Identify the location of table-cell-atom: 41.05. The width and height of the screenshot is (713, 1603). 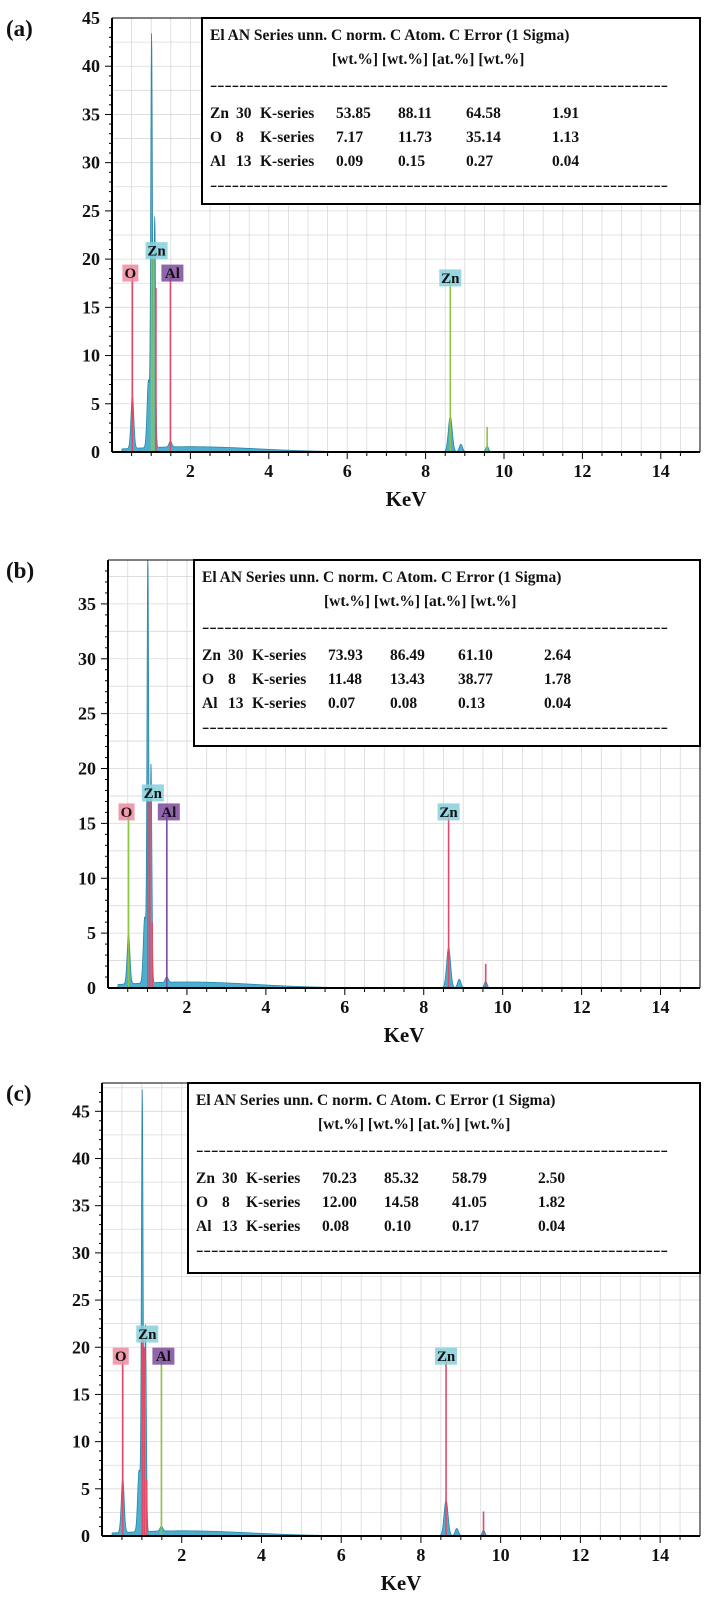
(469, 1202).